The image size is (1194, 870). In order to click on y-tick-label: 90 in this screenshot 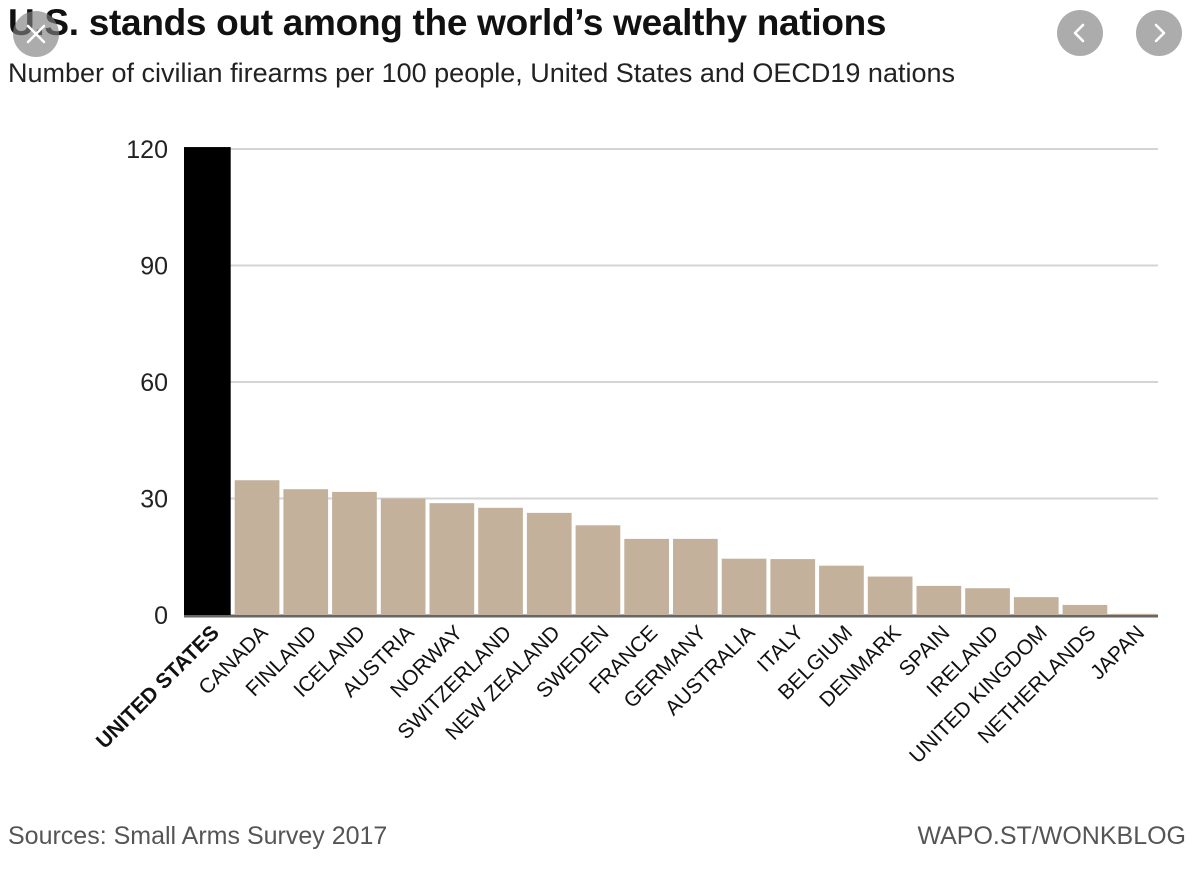, I will do `click(154, 267)`.